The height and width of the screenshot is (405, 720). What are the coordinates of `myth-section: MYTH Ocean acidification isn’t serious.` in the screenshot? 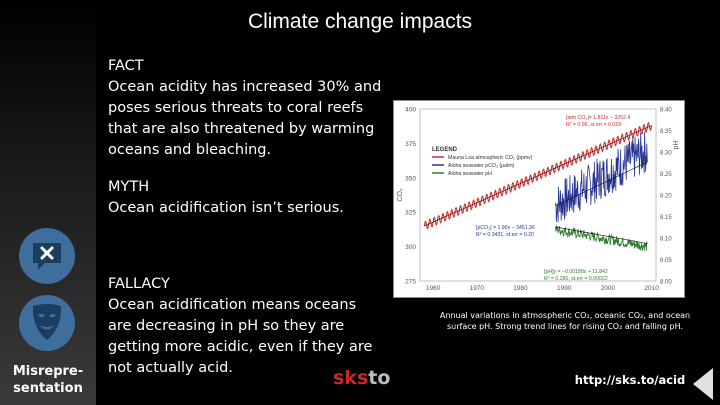 It's located at (248, 198).